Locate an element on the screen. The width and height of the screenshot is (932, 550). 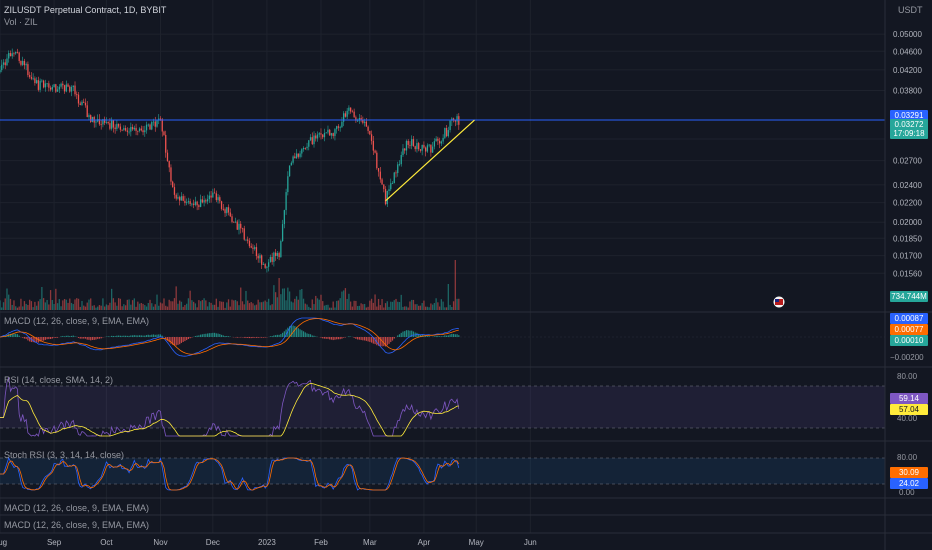
volume-label: Vol · ZIL is located at coordinates (21, 22).